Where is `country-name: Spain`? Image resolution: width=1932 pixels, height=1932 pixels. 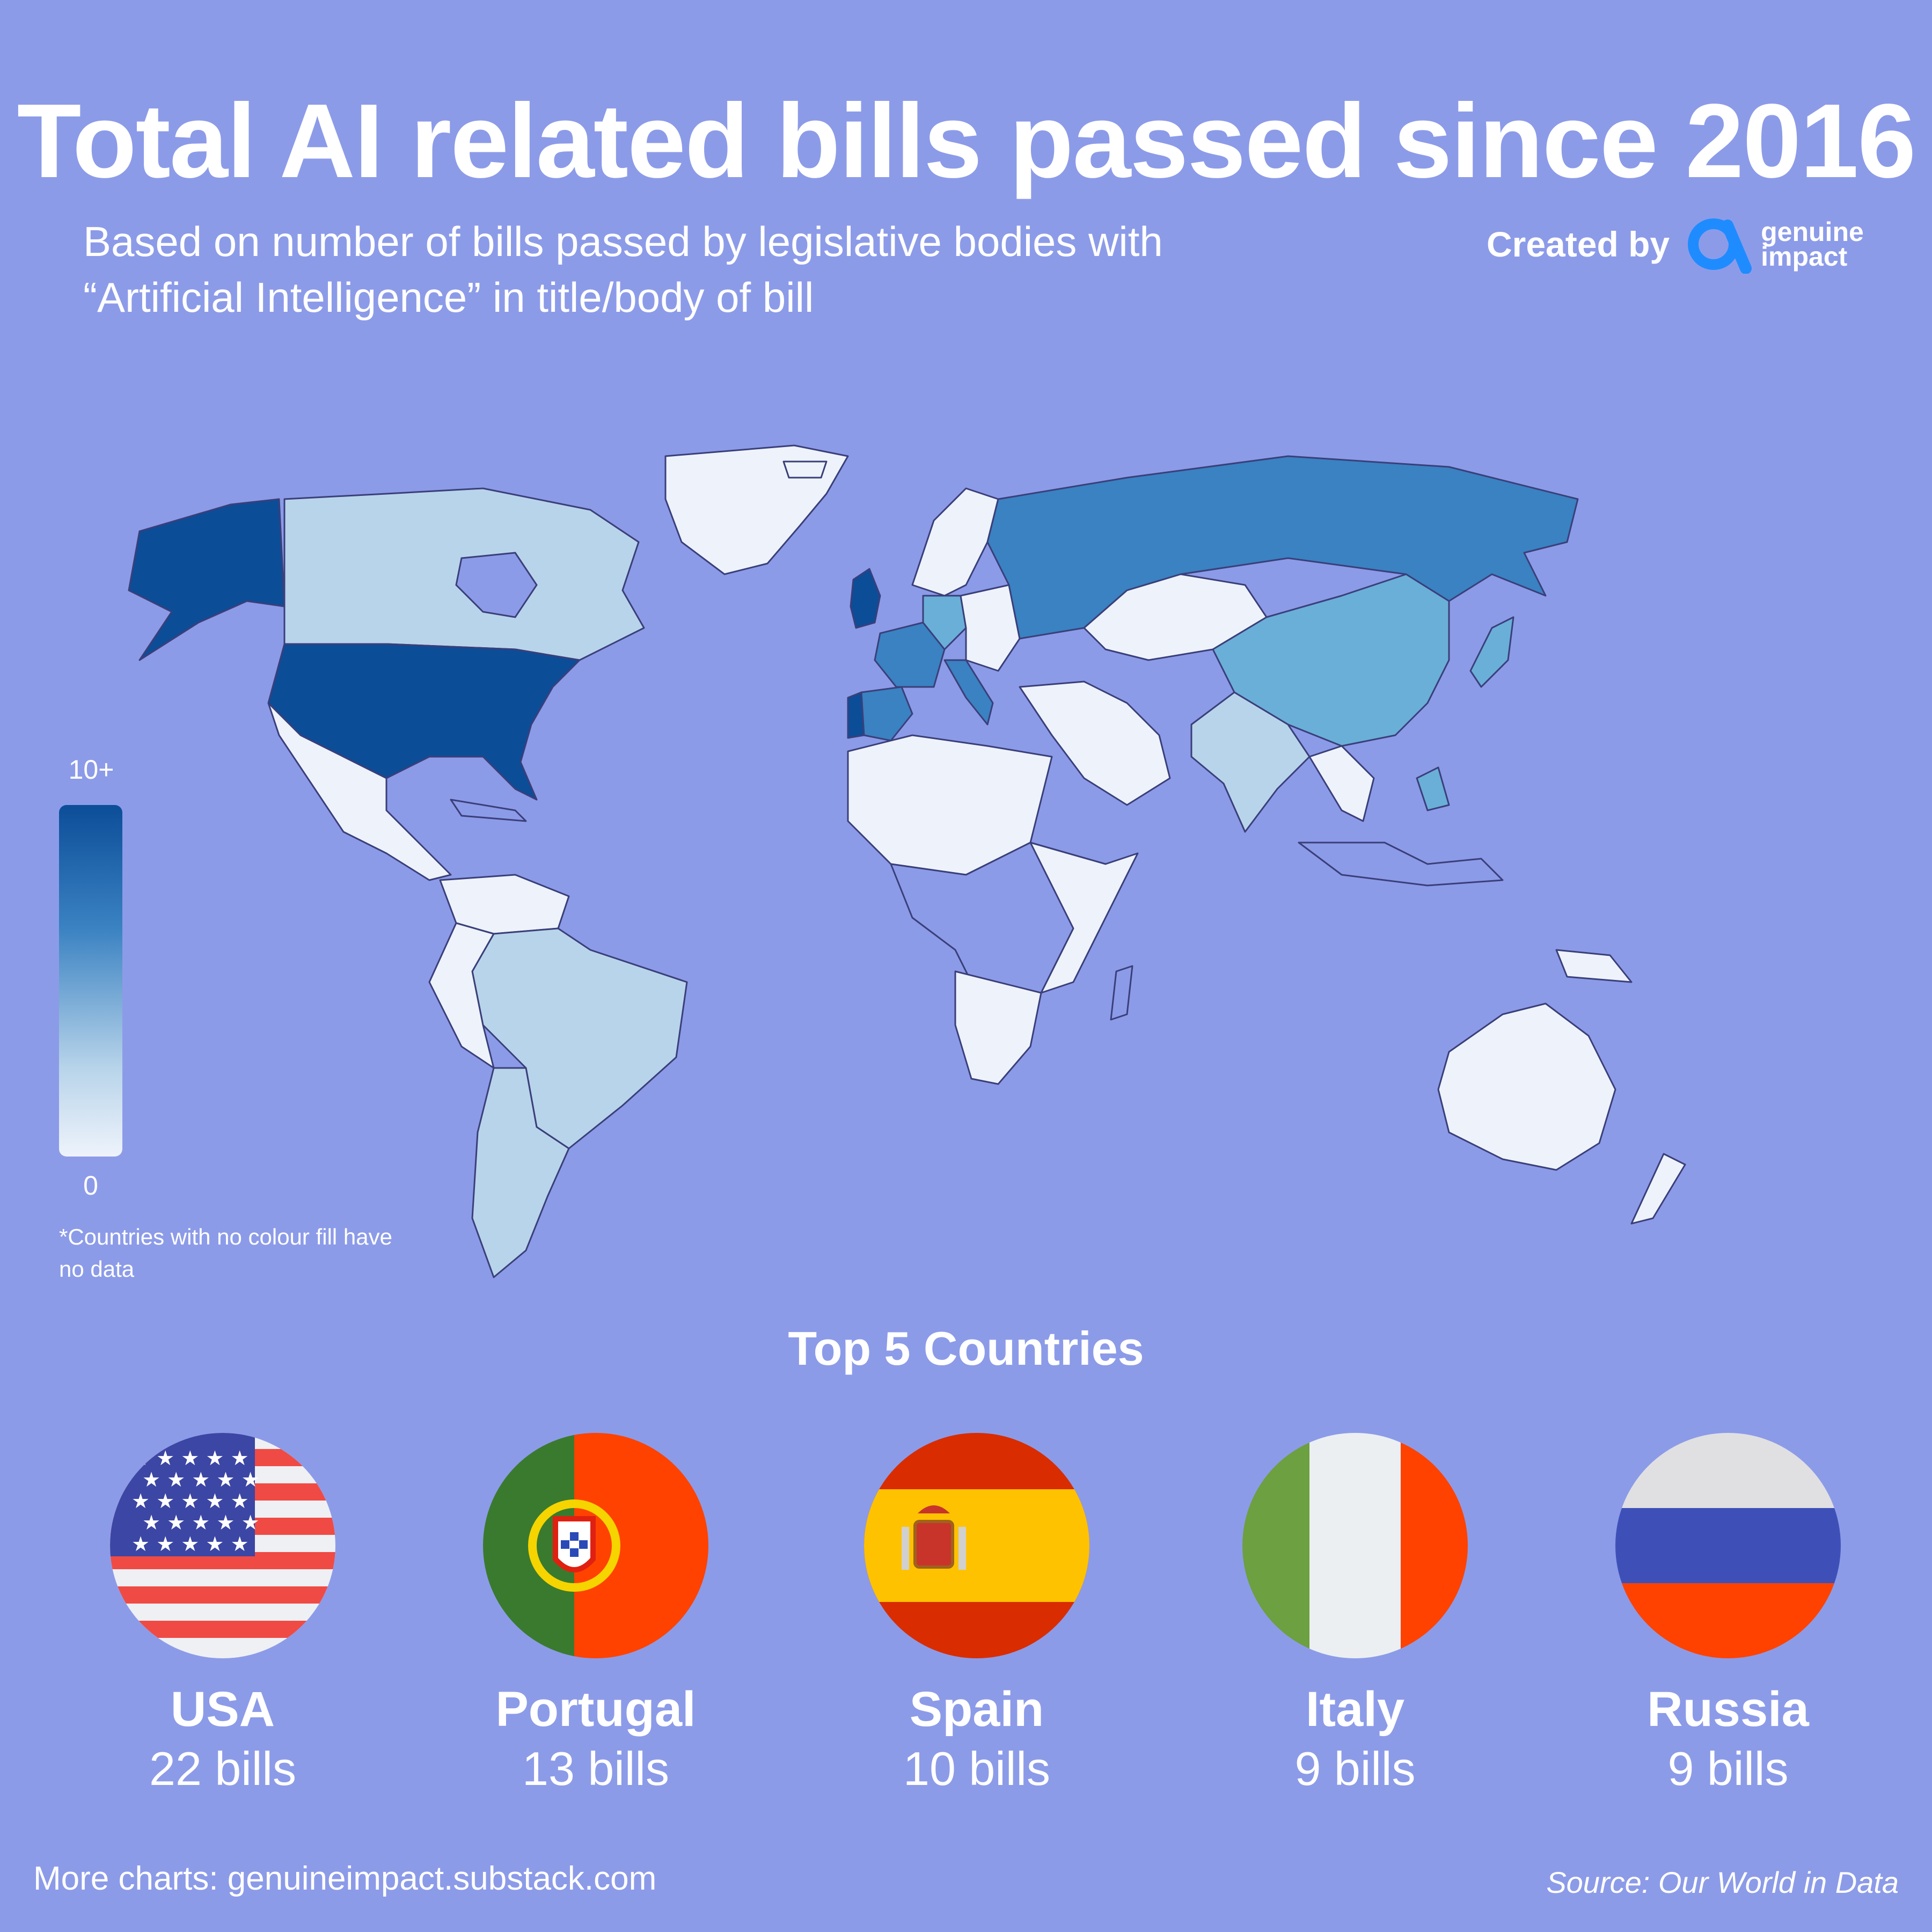 country-name: Spain is located at coordinates (976, 1709).